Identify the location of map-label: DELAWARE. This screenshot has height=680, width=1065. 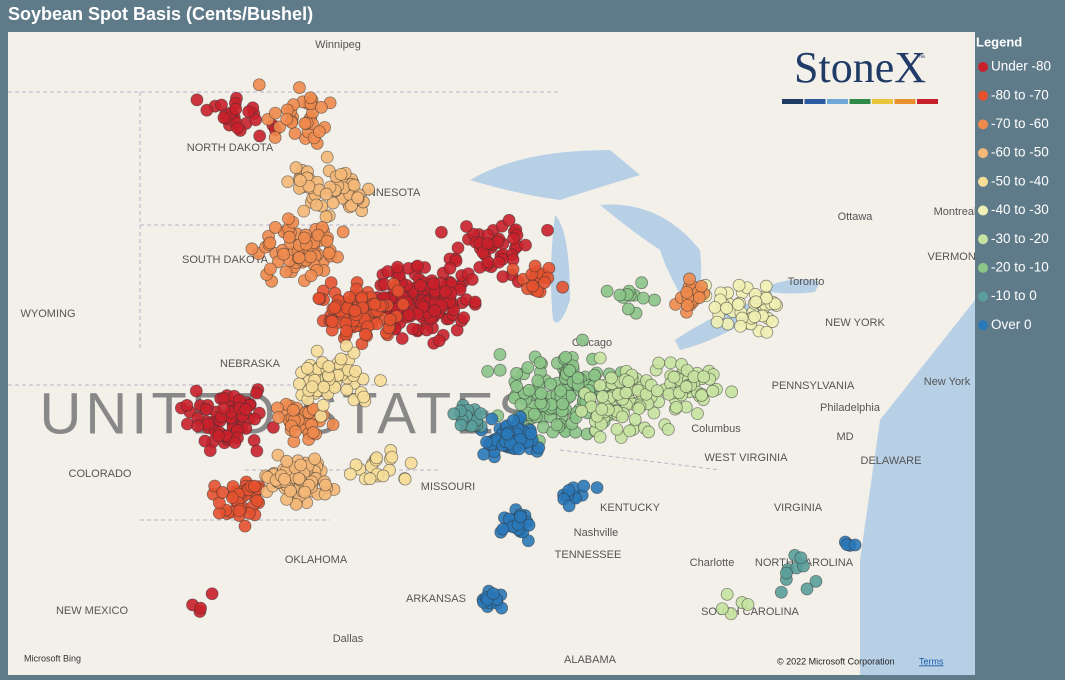
(891, 461).